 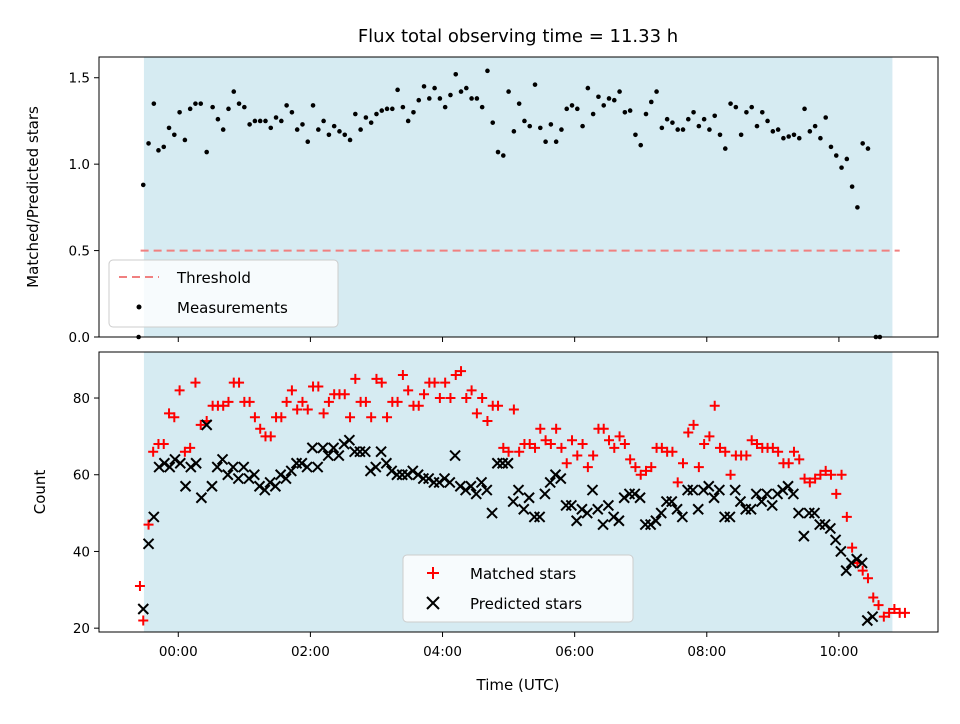 I want to click on y-tick-label: 40, so click(x=81, y=552).